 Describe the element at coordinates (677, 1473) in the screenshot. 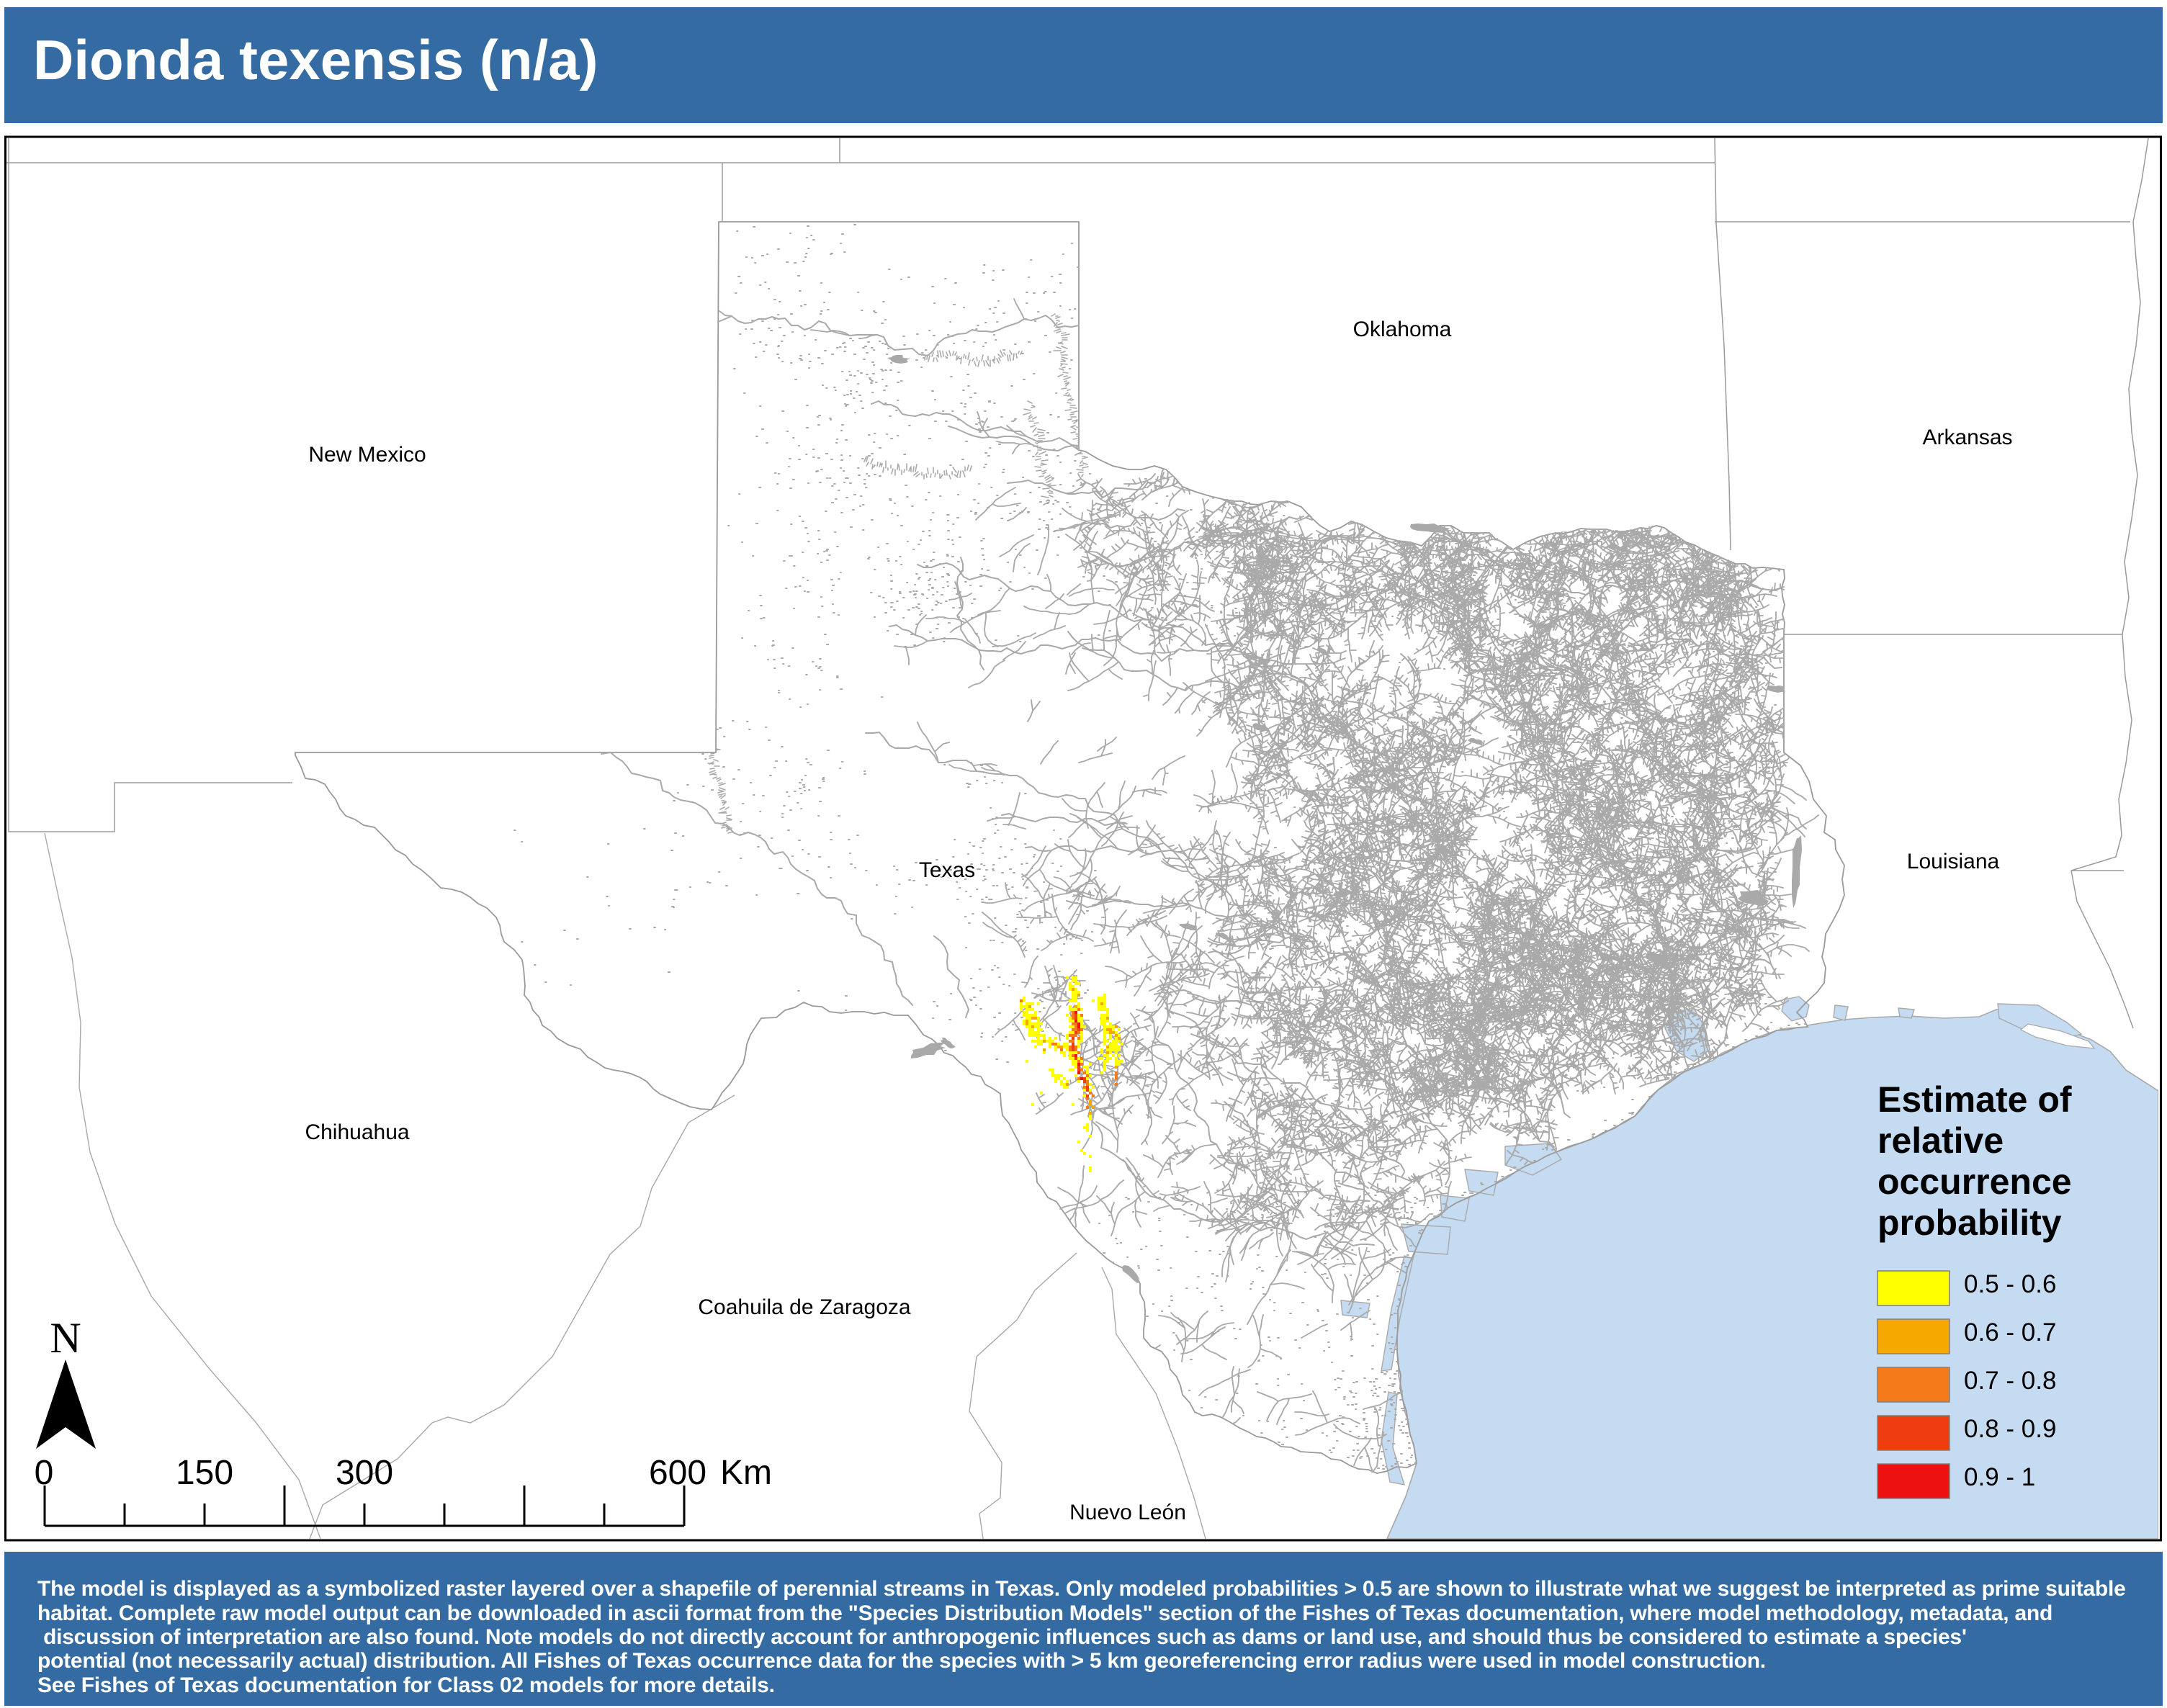

I see `svg-text: 600` at that location.